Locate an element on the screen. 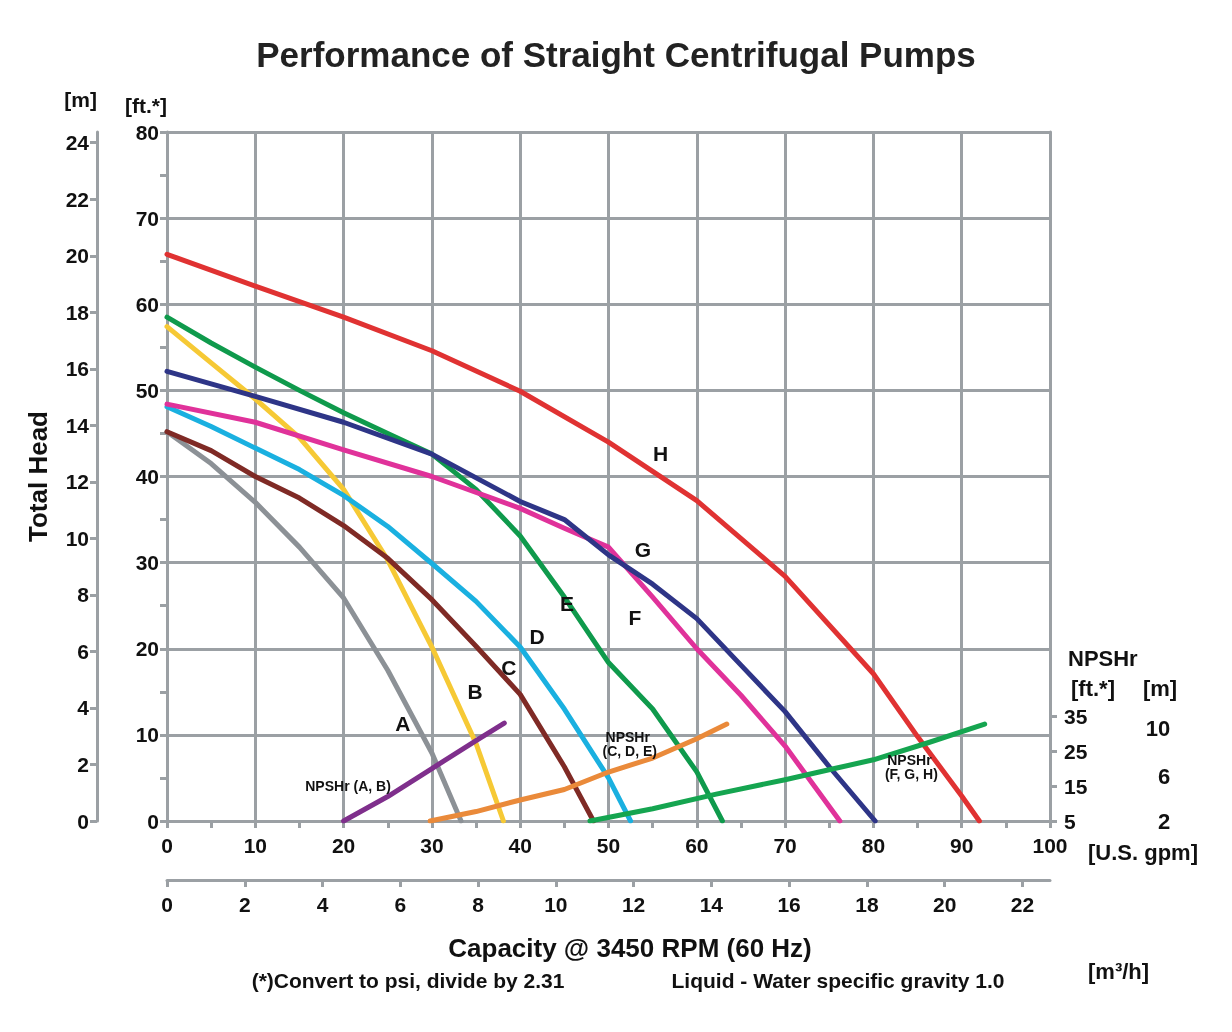 The height and width of the screenshot is (1032, 1232). y-tick-label: 60 is located at coordinates (147, 304).